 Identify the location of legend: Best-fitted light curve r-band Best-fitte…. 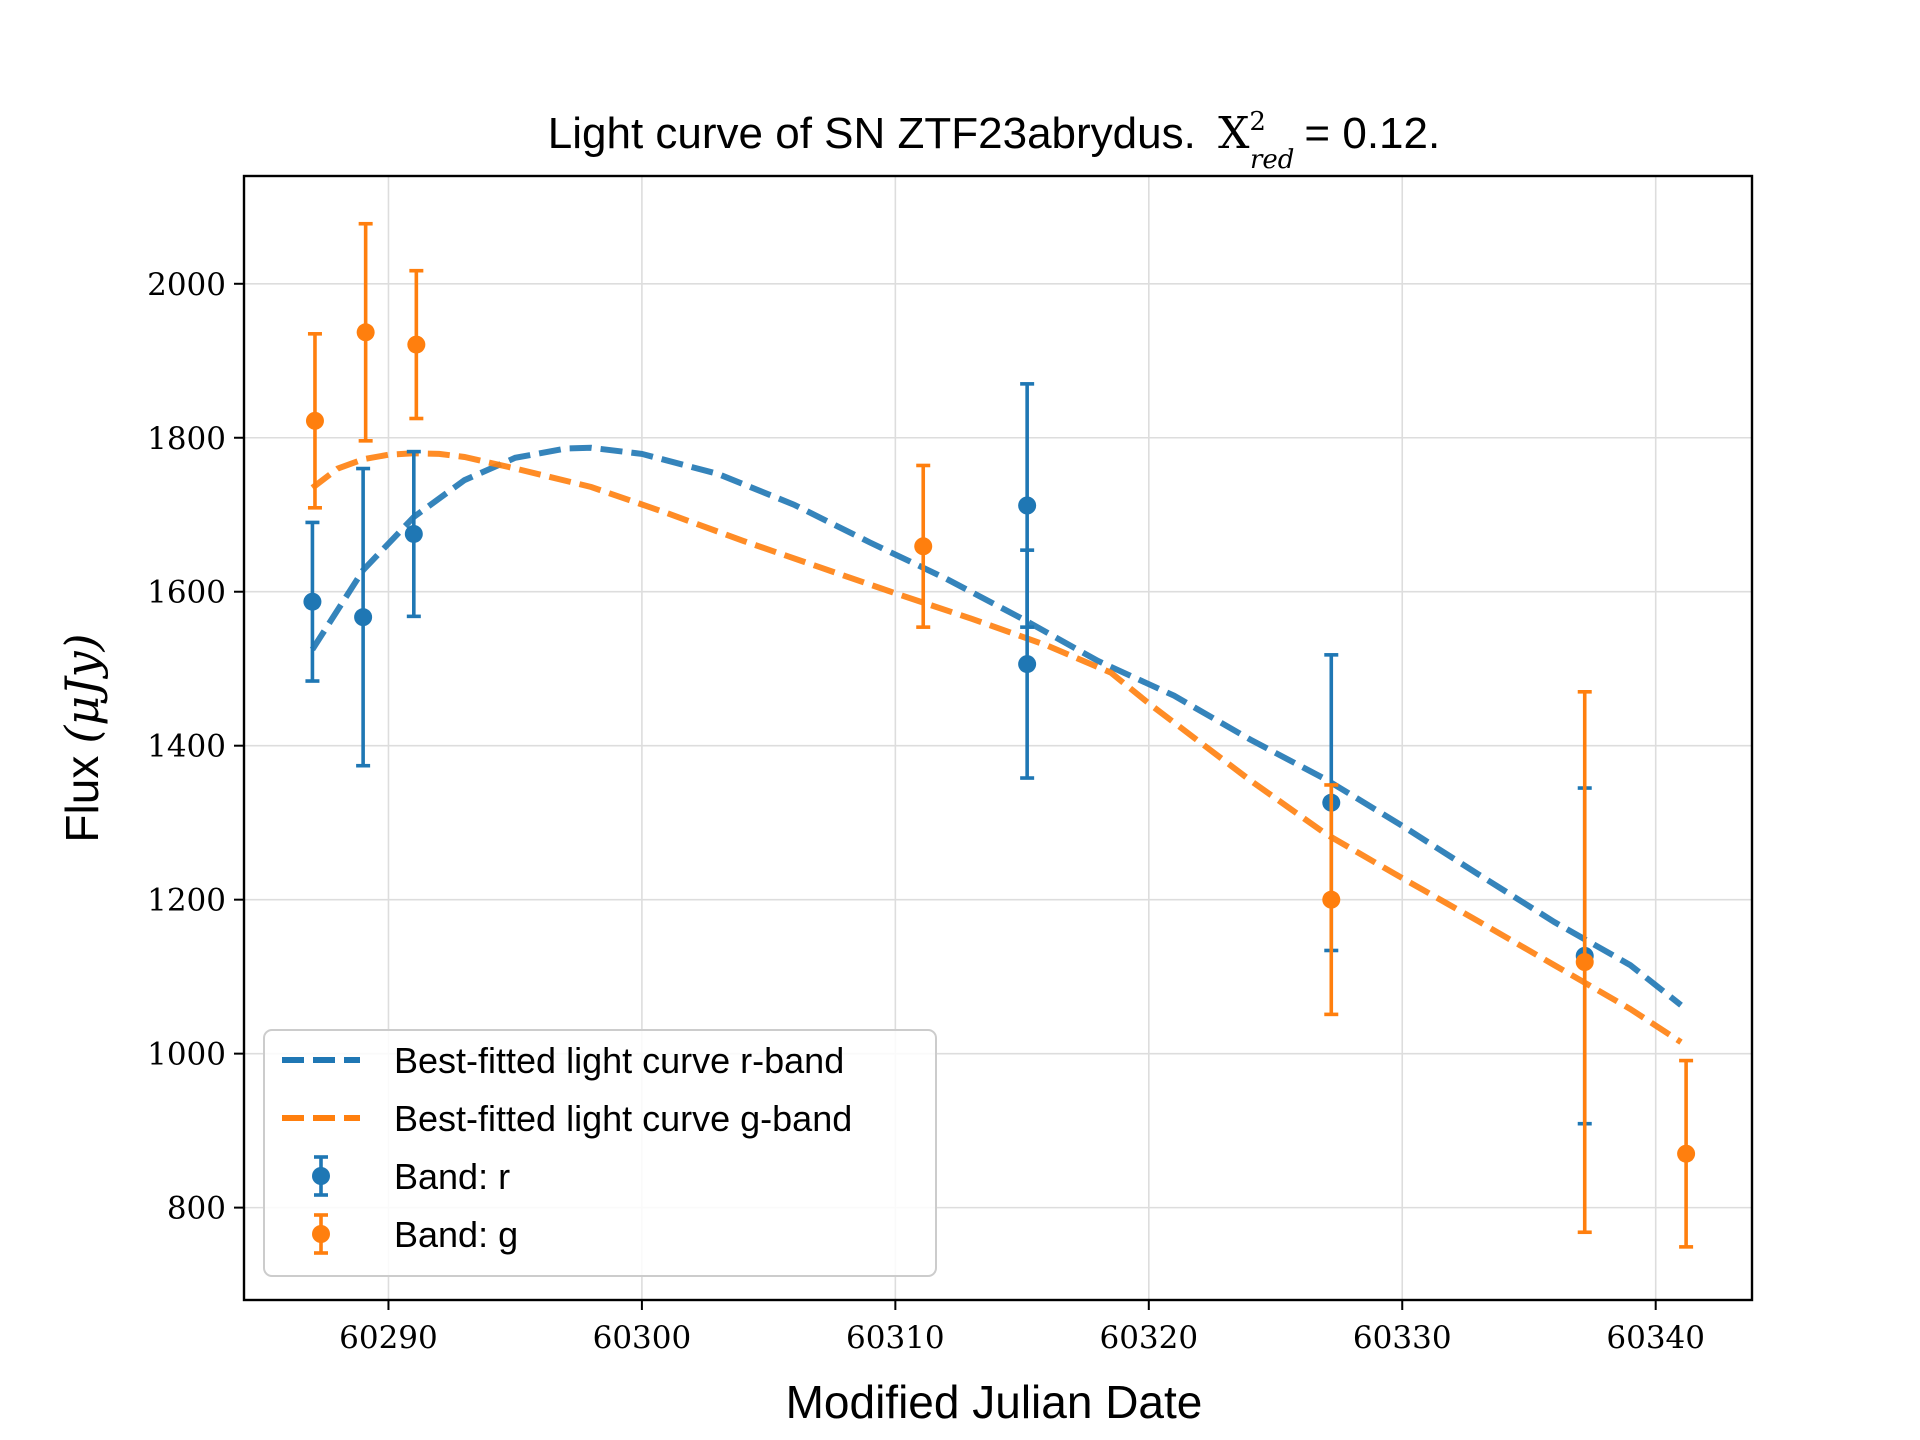
(600, 1153).